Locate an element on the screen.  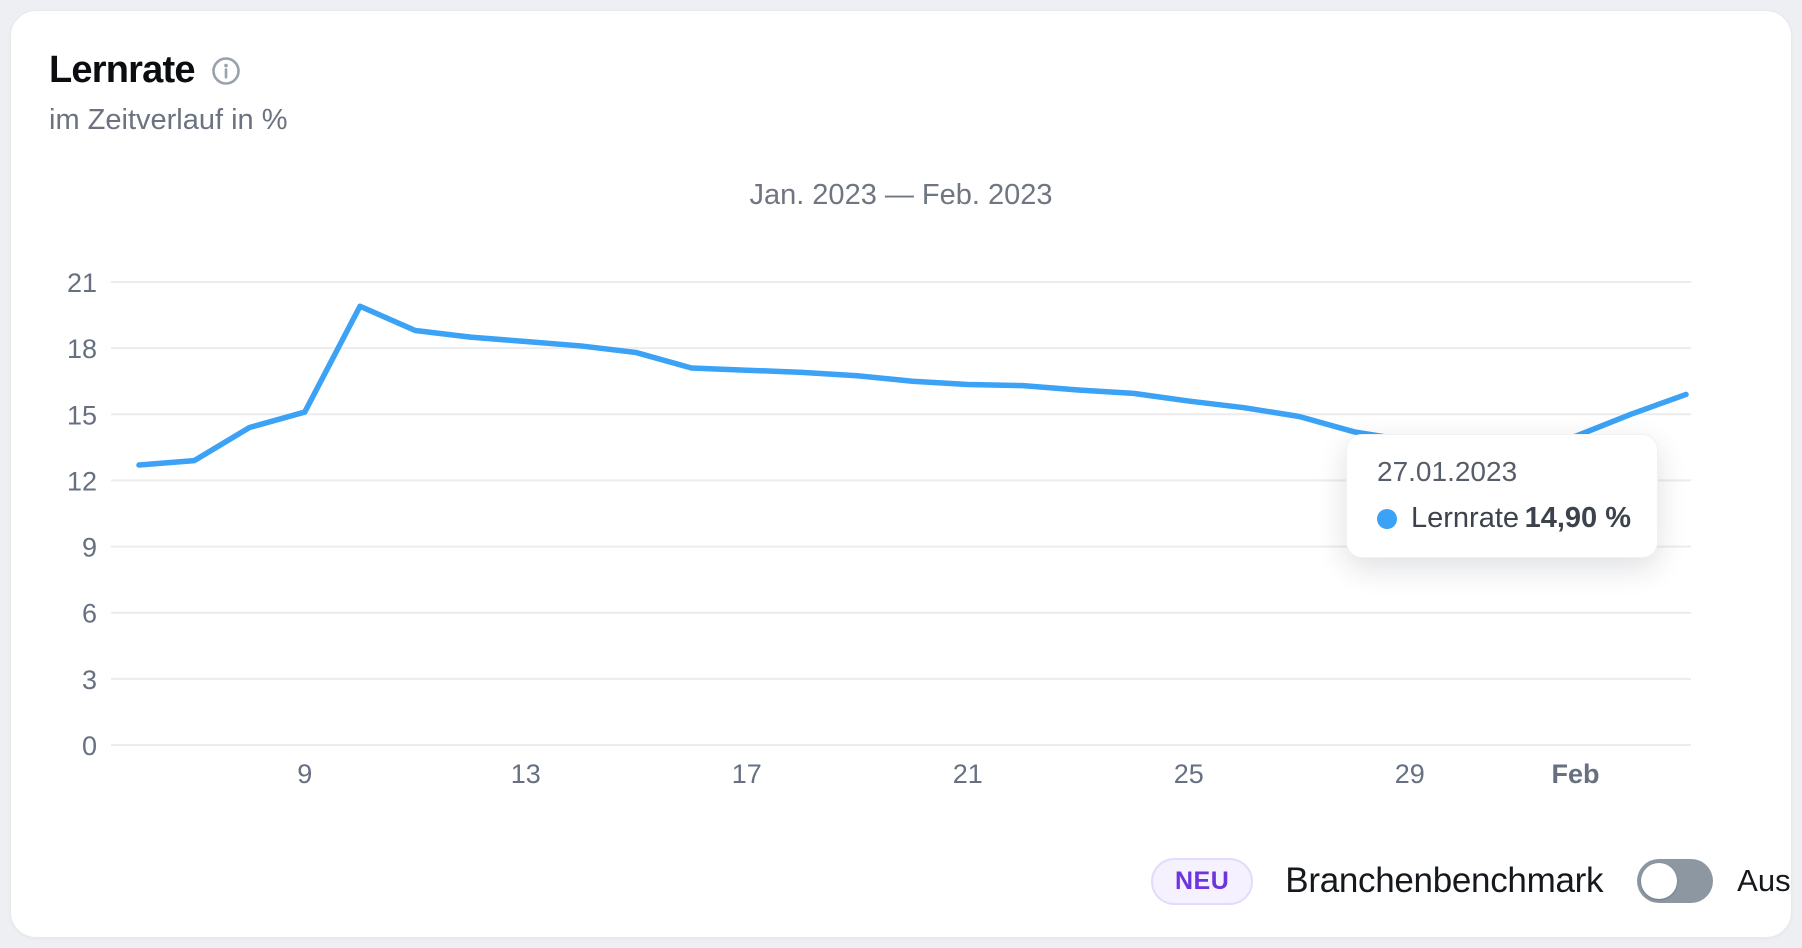
x-axis-tick-label: 17 is located at coordinates (747, 774).